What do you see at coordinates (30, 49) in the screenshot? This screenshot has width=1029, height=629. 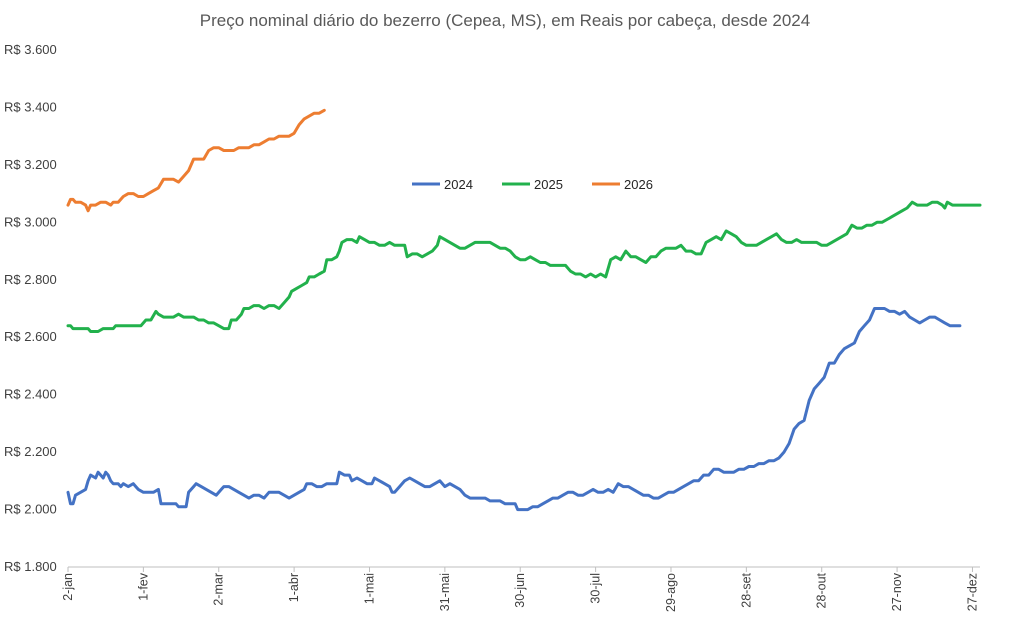 I see `y-tick-label: R$ 3.600` at bounding box center [30, 49].